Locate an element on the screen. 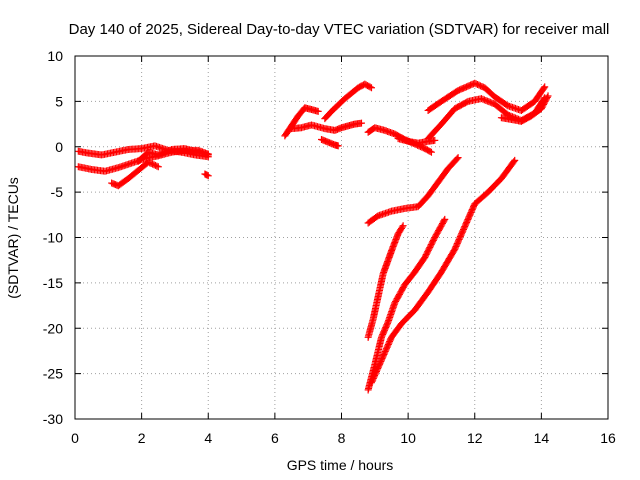 Image resolution: width=640 pixels, height=480 pixels. y-tick-label: -10 is located at coordinates (53, 238).